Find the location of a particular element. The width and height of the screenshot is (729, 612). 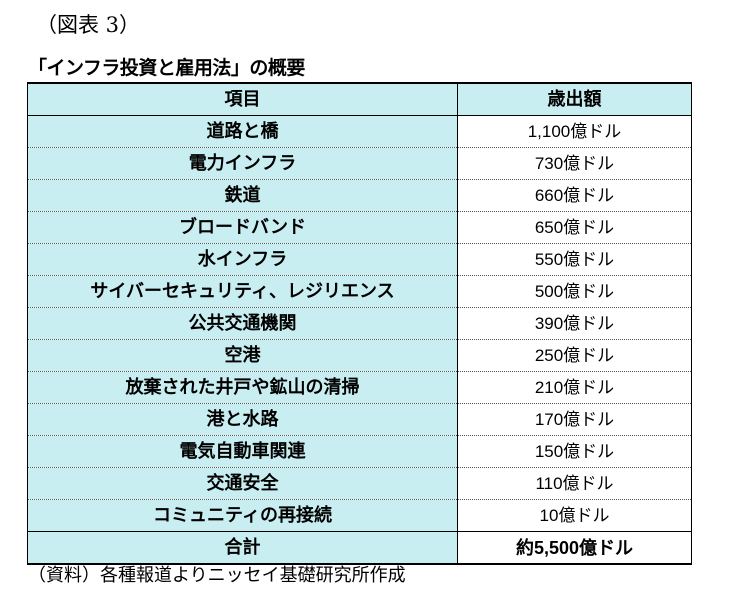

row-amount: 1,100億ドル is located at coordinates (574, 131).